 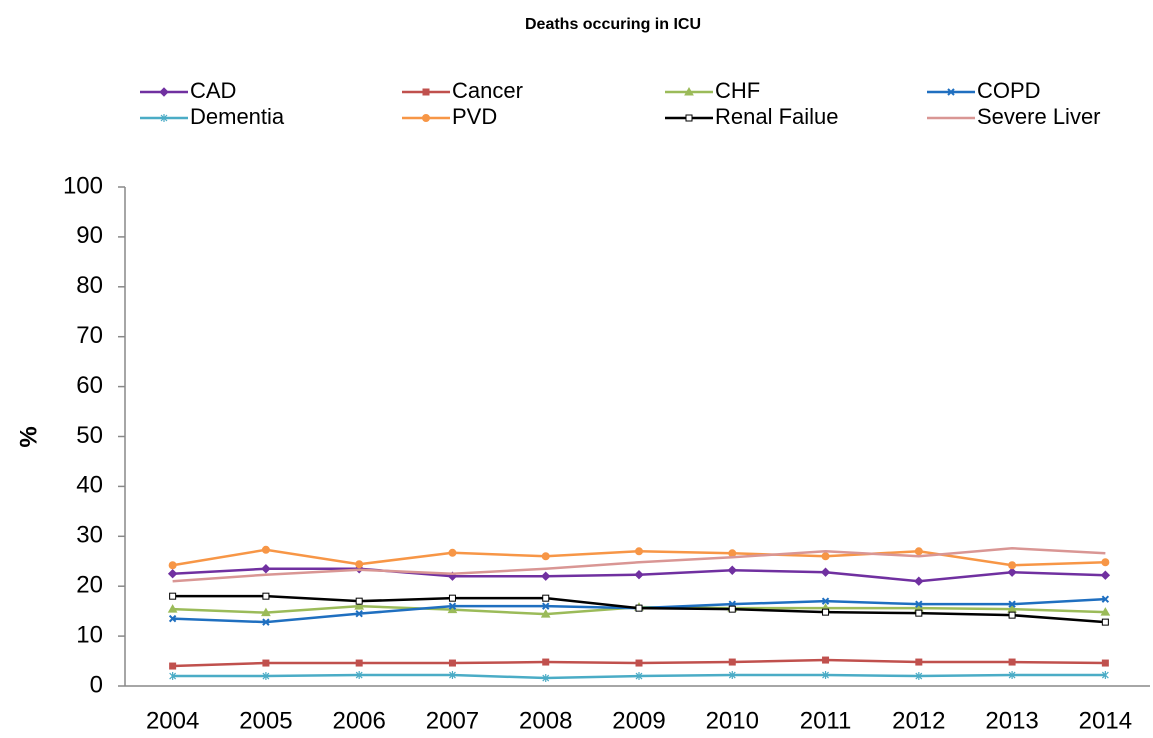 What do you see at coordinates (213, 90) in the screenshot?
I see `legend-label: CAD` at bounding box center [213, 90].